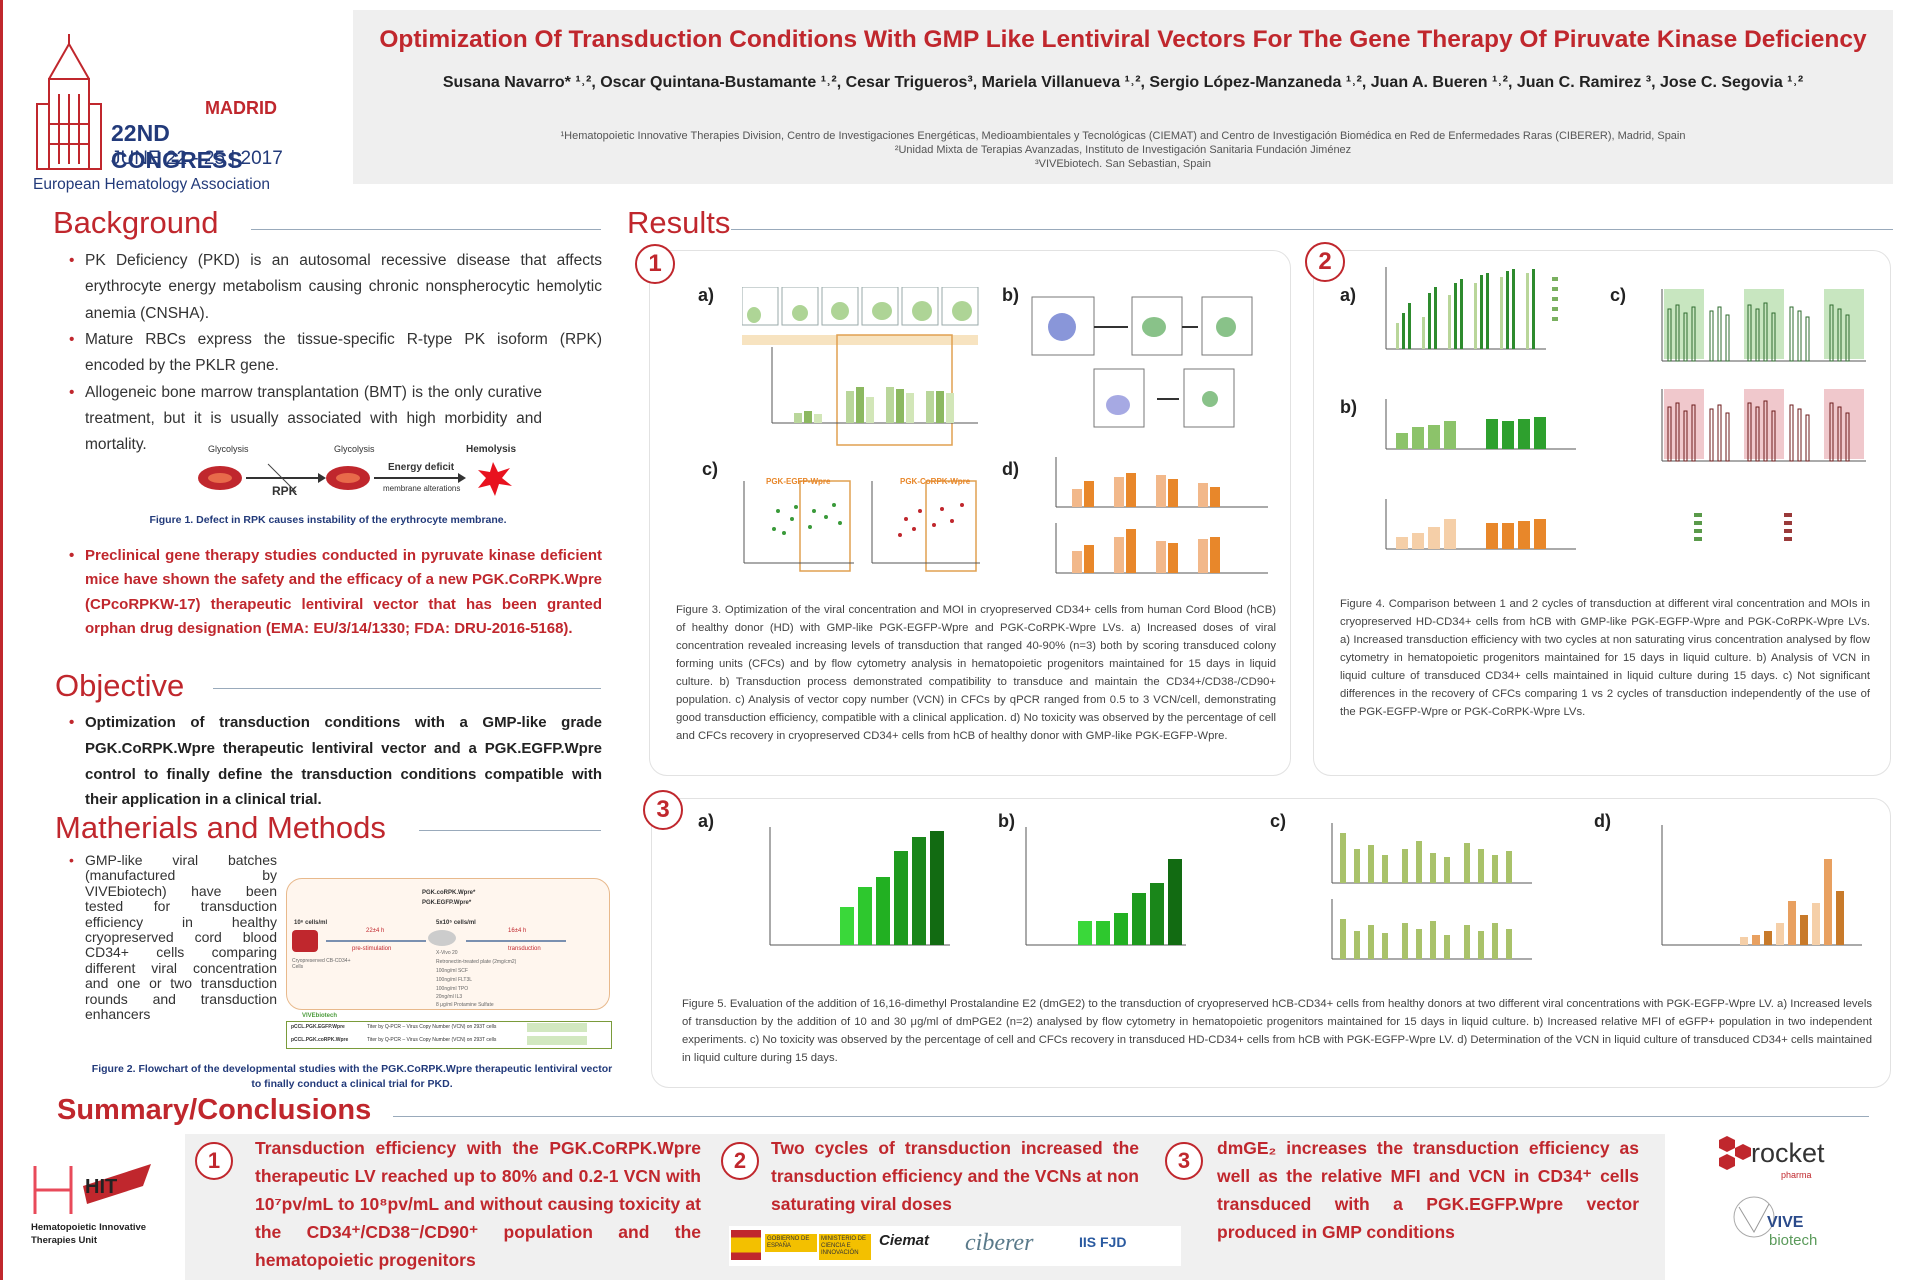  Describe the element at coordinates (970, 513) in the screenshot. I see `results-panel-1: a) b) c) d)` at that location.